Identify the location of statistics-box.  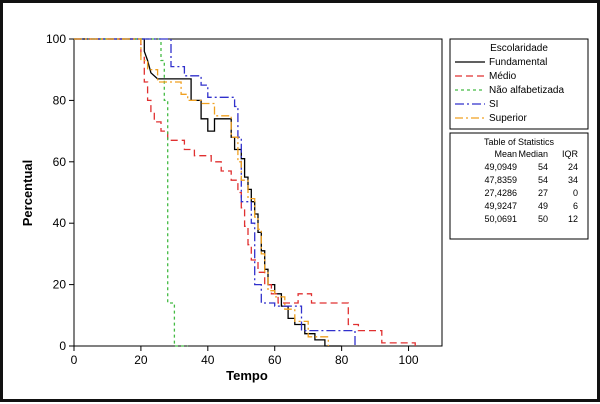
(519, 186).